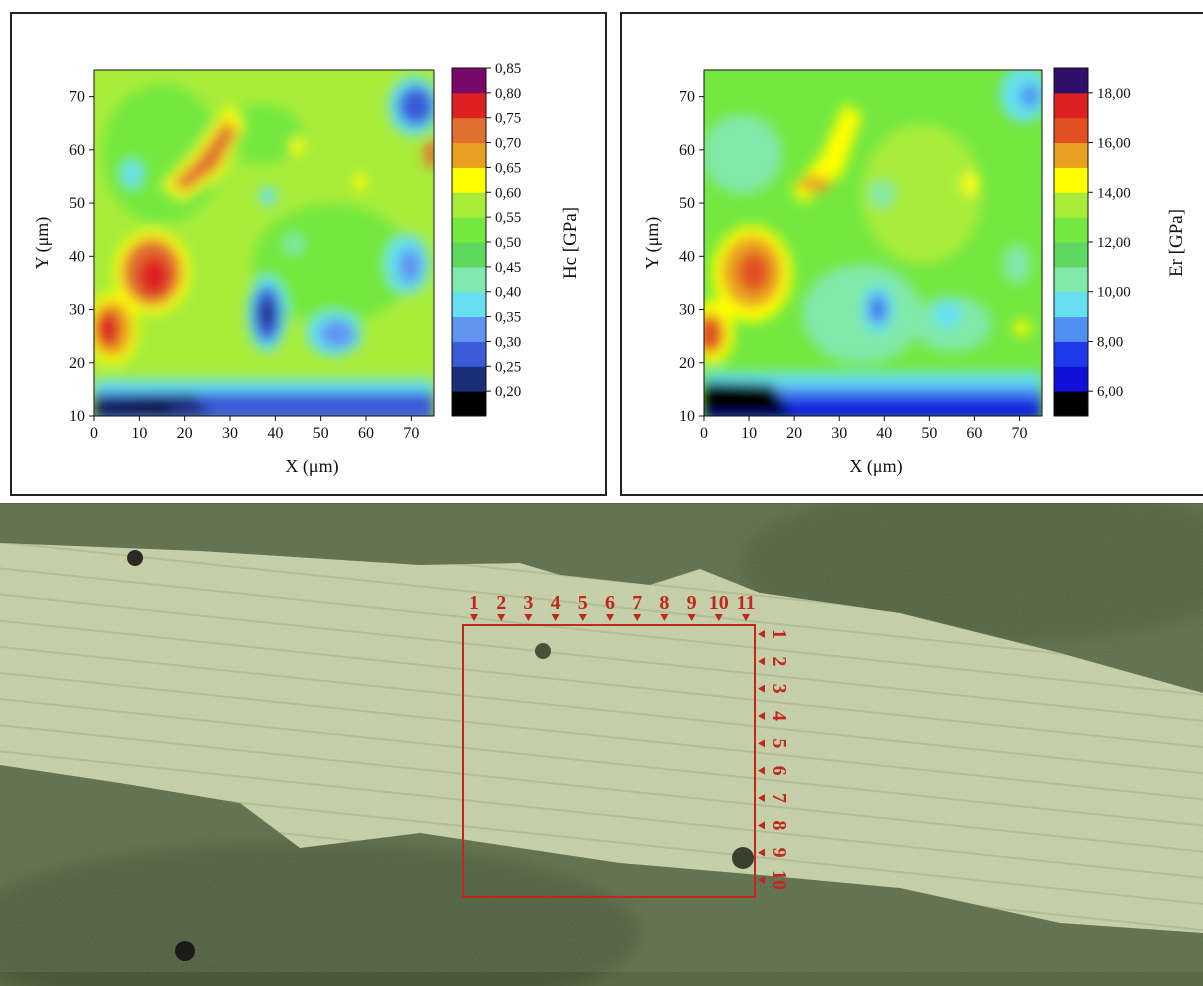 The width and height of the screenshot is (1203, 986). I want to click on hc-plot-frame, so click(264, 243).